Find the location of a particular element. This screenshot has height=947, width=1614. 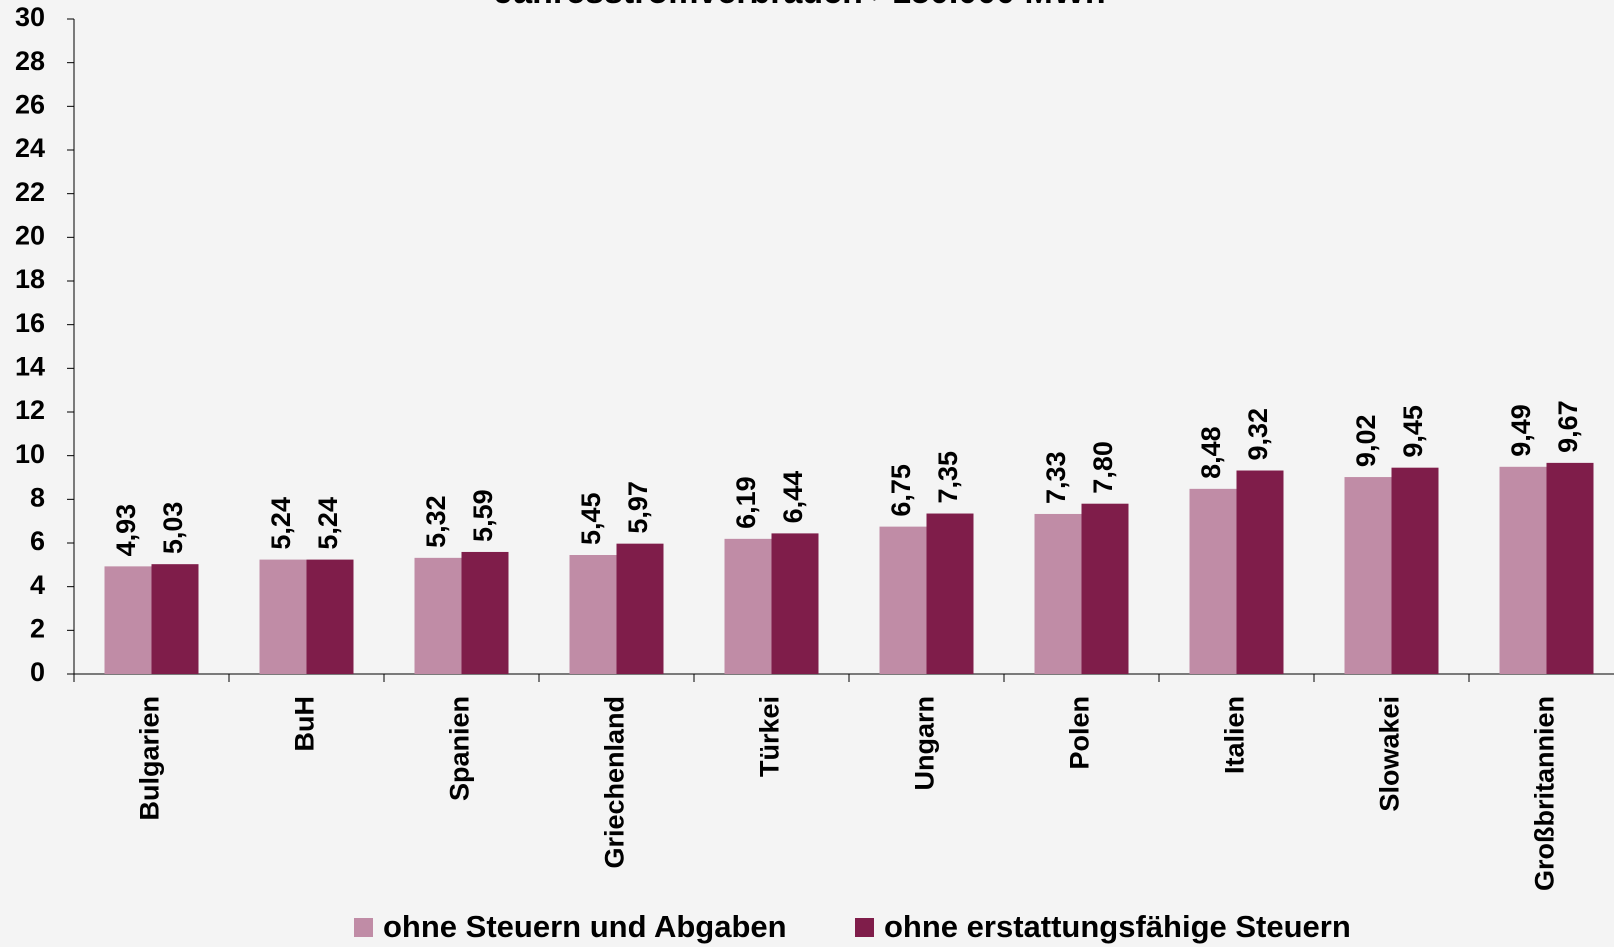

y-tick-label: 2 is located at coordinates (37, 628).